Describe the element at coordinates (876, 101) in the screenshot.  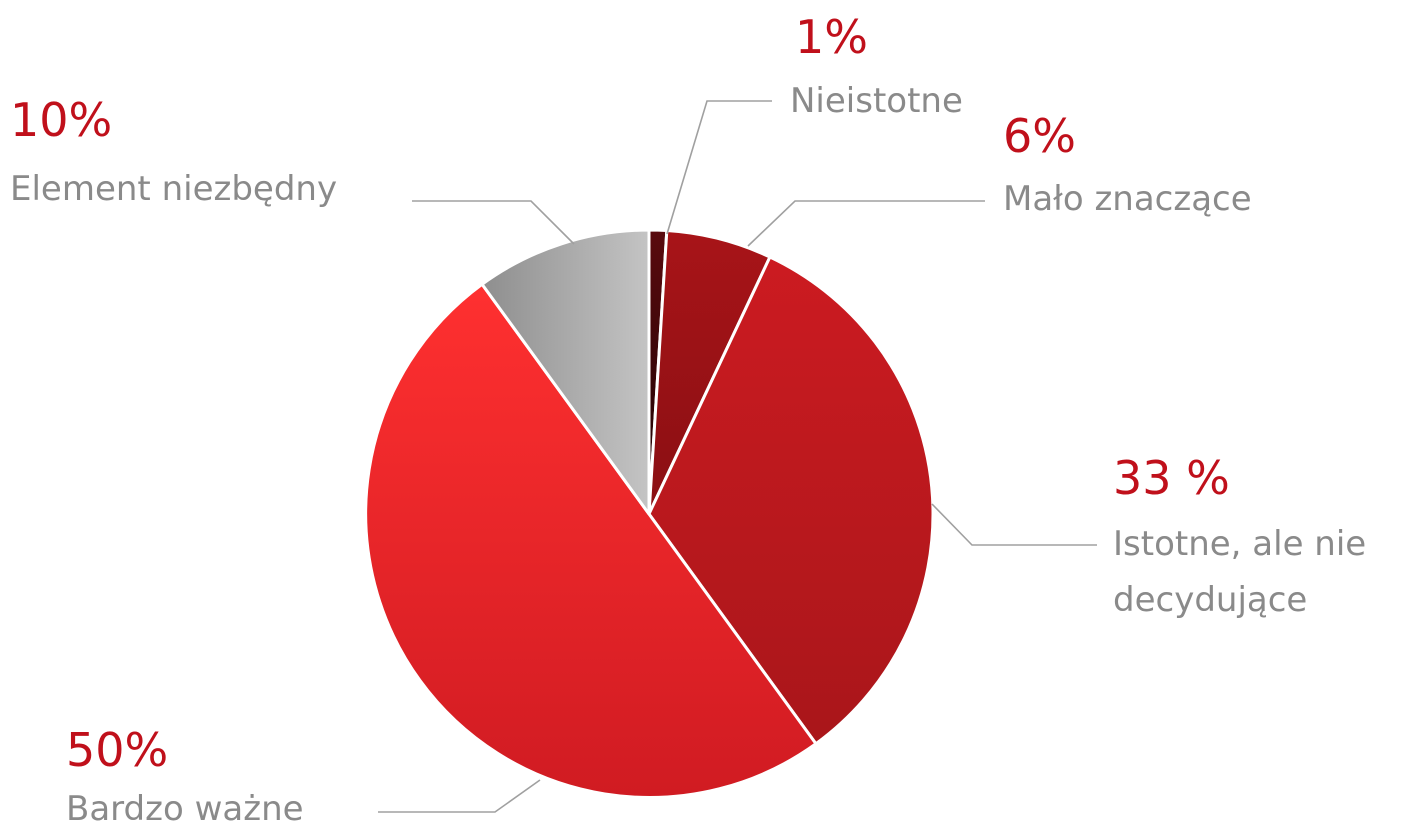
I see `category-label-nieistotne: Nieistotne` at that location.